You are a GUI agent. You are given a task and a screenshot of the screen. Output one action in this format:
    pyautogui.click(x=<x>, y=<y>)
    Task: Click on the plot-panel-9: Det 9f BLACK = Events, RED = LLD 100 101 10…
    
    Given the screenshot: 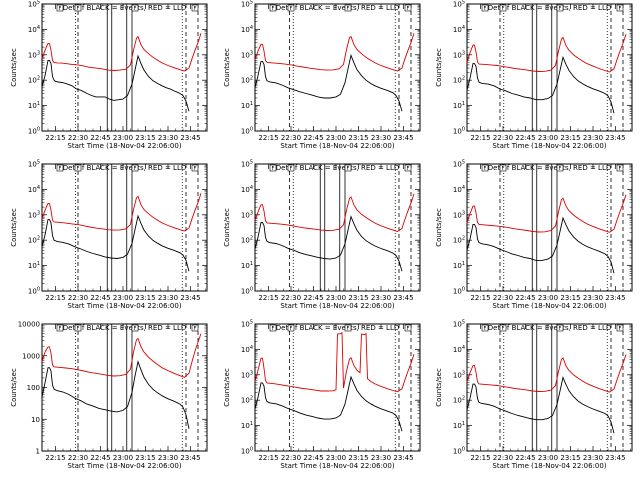 What is the action you would take?
    pyautogui.click(x=534, y=395)
    